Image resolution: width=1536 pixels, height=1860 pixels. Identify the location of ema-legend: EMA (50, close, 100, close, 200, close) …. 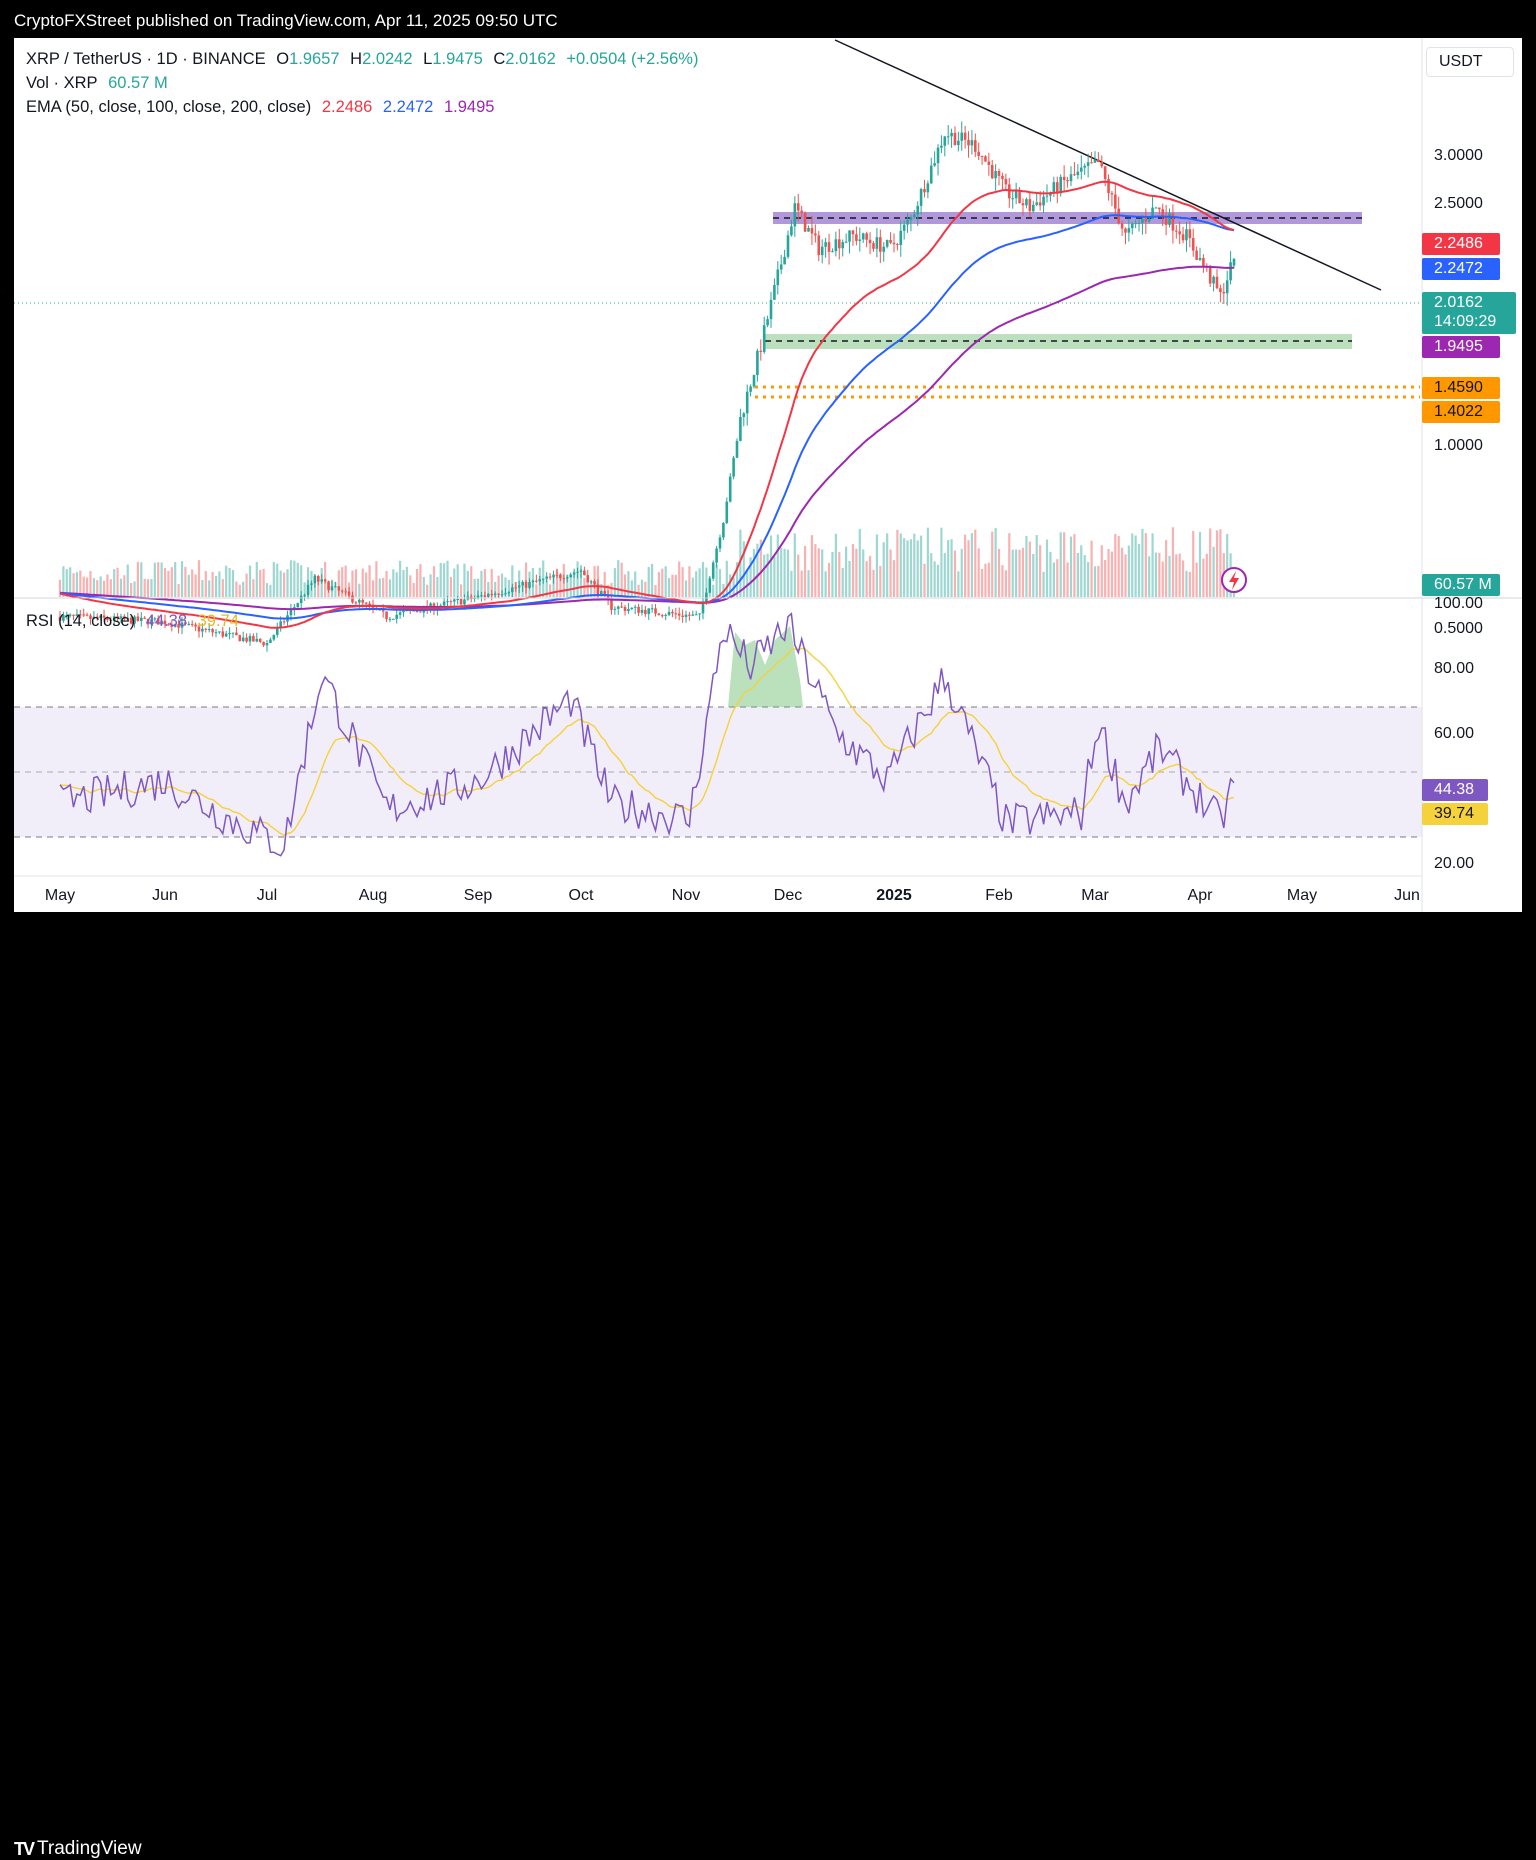
(263, 107).